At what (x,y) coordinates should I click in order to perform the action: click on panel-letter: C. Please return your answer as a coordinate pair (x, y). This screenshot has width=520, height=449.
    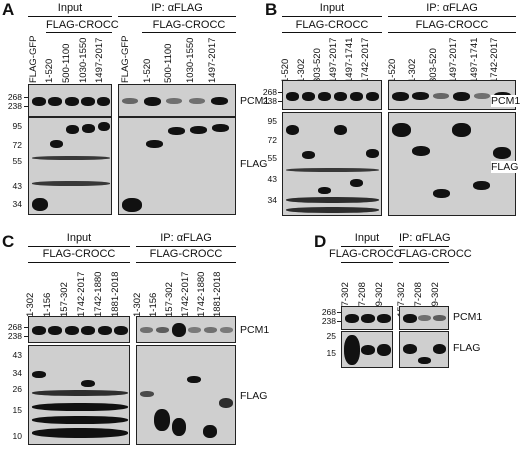
    Looking at the image, I should click on (8, 241).